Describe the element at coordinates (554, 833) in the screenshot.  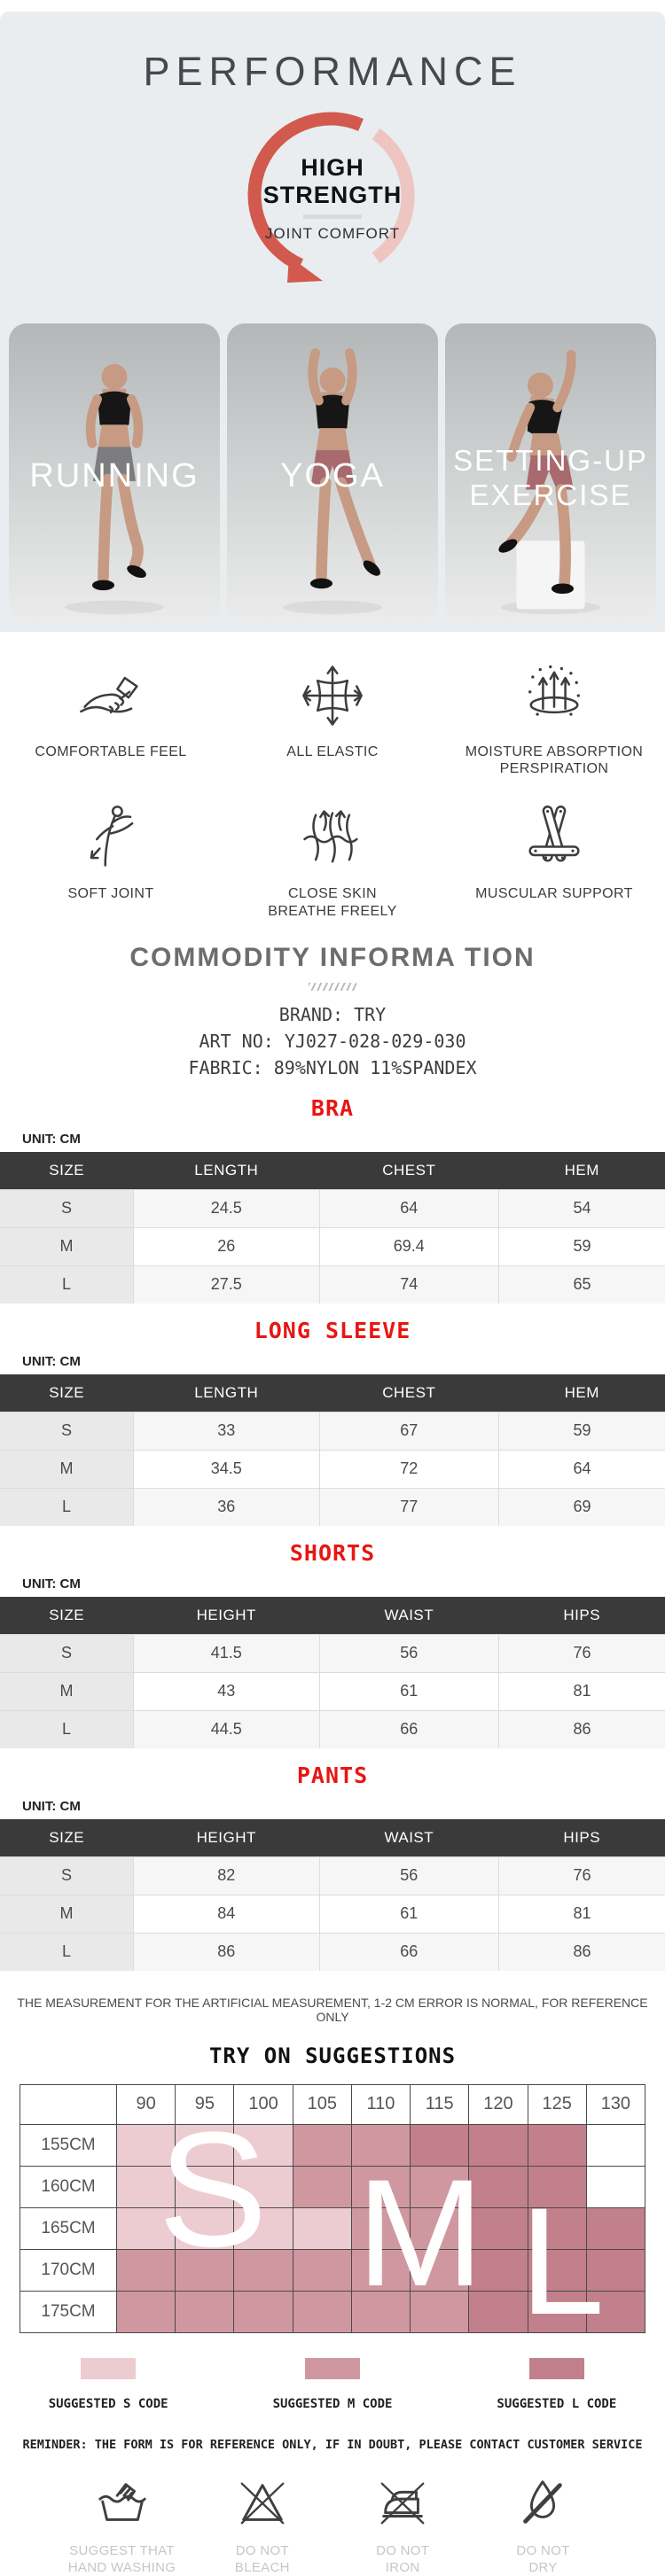
I see `support-icon` at that location.